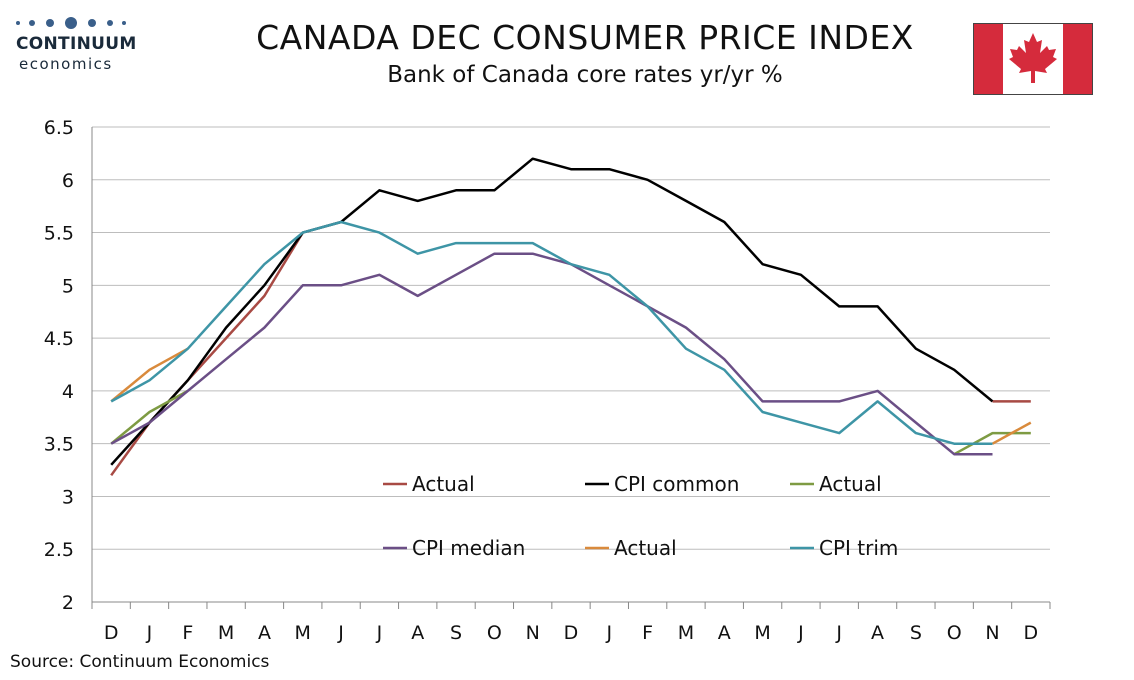 Image resolution: width=1134 pixels, height=680 pixels. I want to click on y-tick-label: 2.5, so click(59, 550).